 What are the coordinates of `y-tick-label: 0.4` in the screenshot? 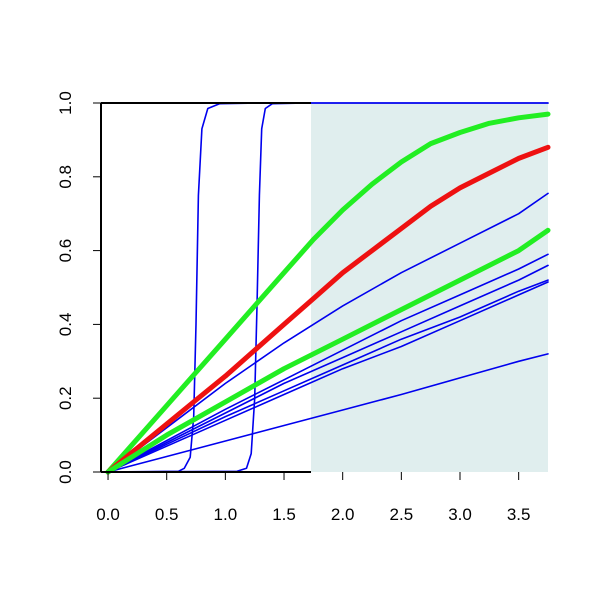 It's located at (65, 325).